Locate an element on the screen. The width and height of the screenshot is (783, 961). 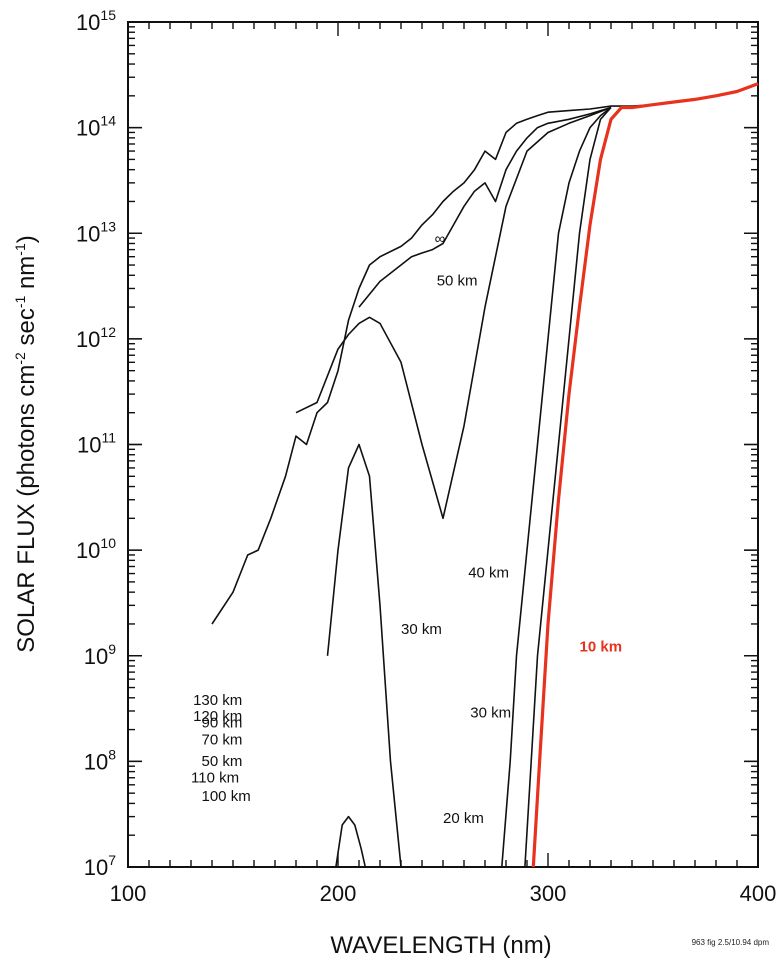
x-tick-labels: 100 200 300 400 is located at coordinates (443, 893).